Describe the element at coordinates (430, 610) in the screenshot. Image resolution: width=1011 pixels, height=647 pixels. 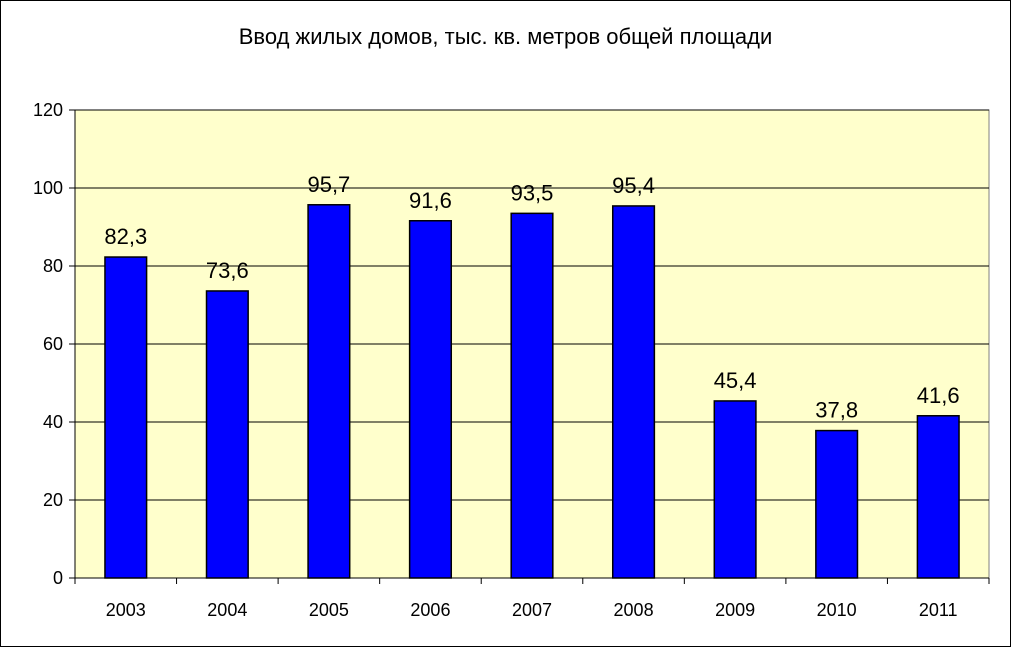
I see `x-tick-label-2006: 2006` at that location.